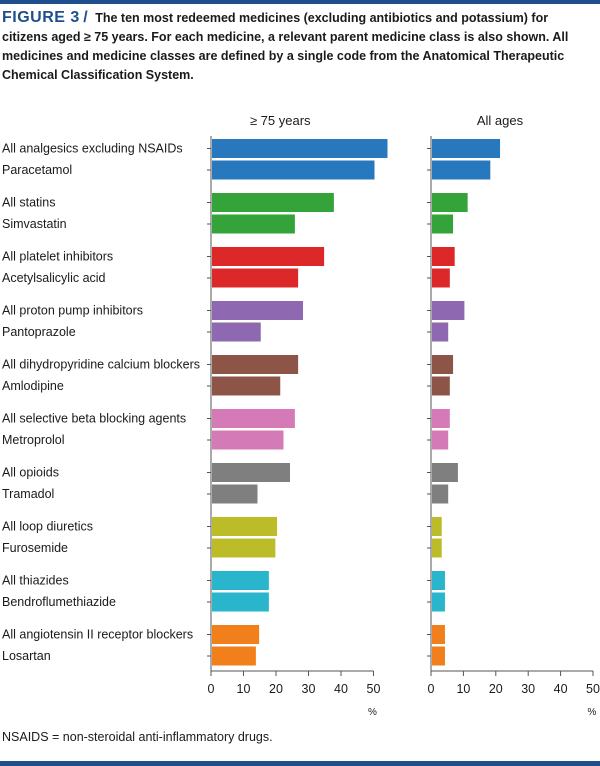 This screenshot has width=600, height=766. Describe the element at coordinates (300, 763) in the screenshot. I see `bottom-rule` at that location.